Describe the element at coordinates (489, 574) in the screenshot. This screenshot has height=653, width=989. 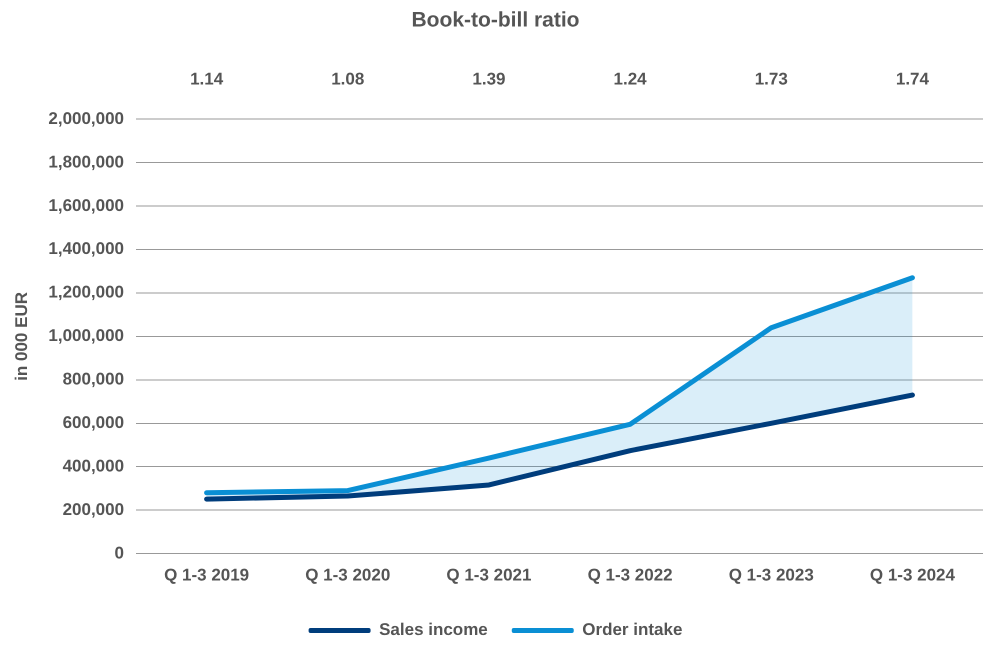
I see `x-tick-label: Q 1-3 2021` at that location.